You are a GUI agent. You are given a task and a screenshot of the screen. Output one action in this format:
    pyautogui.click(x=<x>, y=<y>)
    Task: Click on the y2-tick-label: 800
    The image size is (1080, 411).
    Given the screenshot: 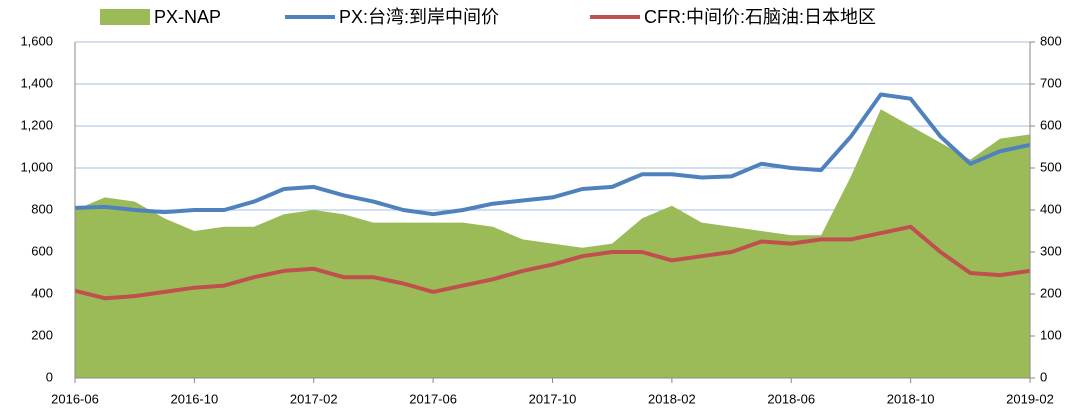 What is the action you would take?
    pyautogui.click(x=1051, y=40)
    